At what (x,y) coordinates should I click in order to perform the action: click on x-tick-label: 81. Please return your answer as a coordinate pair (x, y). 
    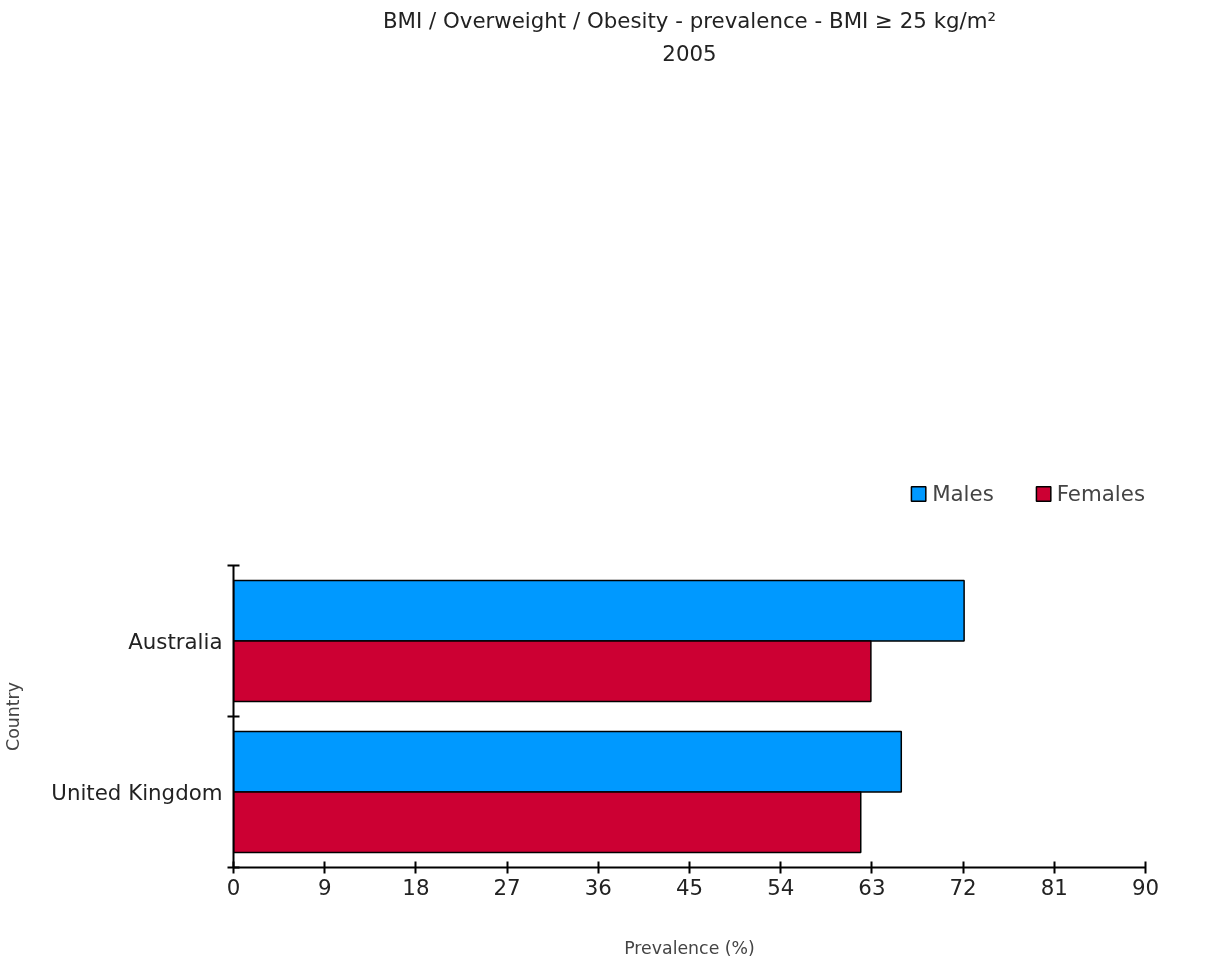
    Looking at the image, I should click on (1054, 887).